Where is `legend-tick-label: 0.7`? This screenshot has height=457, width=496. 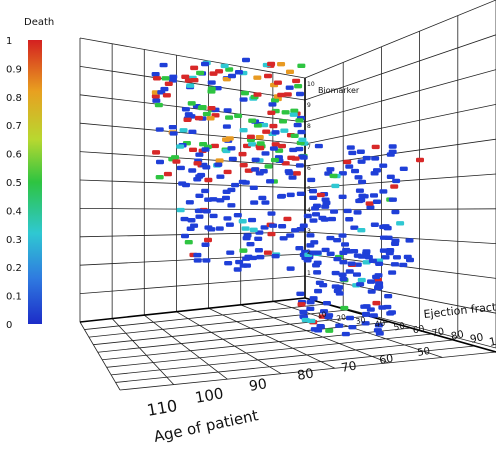 legend-tick-label: 0.7 is located at coordinates (14, 126).